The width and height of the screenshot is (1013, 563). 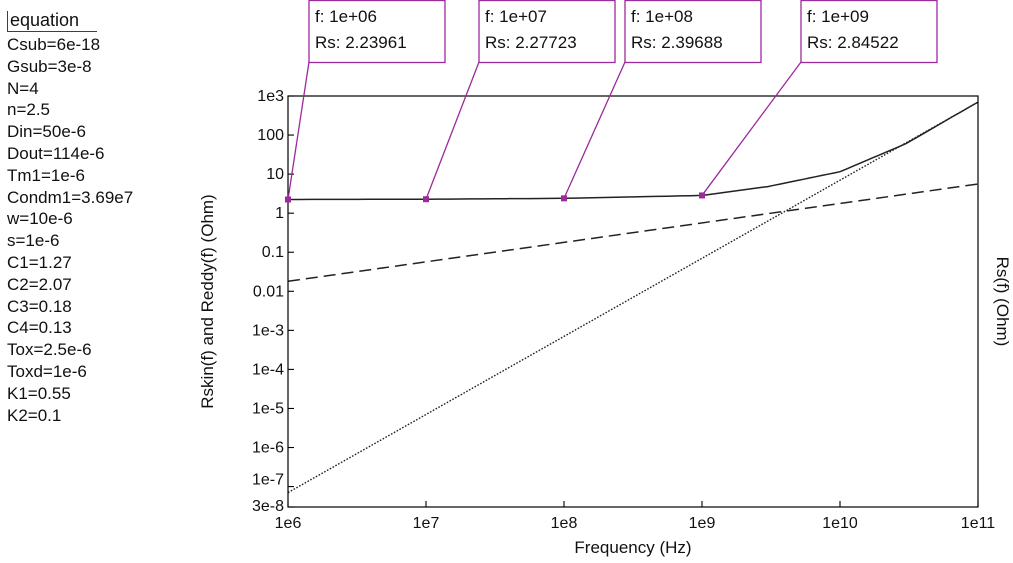 I want to click on x-tick-label: 1e11, so click(x=978, y=523).